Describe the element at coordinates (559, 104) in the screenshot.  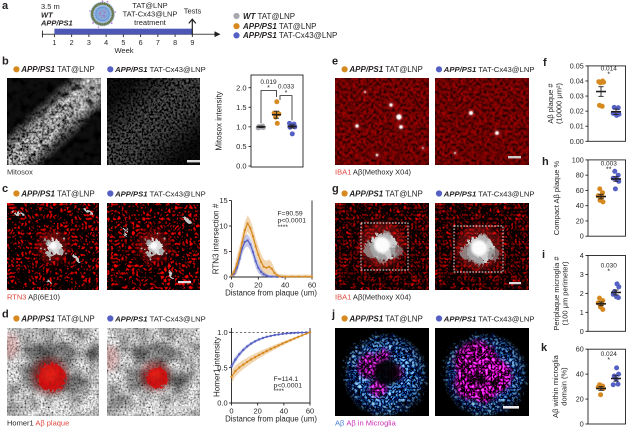
I see `svg-text: (10000 μm²)` at that location.